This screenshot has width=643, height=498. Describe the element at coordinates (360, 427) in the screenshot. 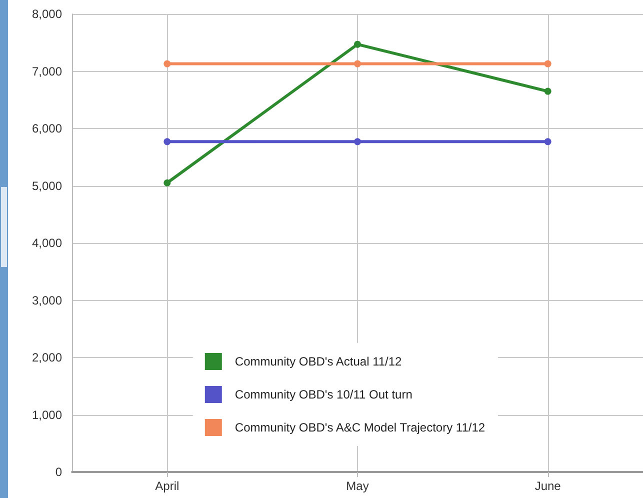

I see `legend-label: Community OBD's A&C Model Trajectory 11/12` at that location.